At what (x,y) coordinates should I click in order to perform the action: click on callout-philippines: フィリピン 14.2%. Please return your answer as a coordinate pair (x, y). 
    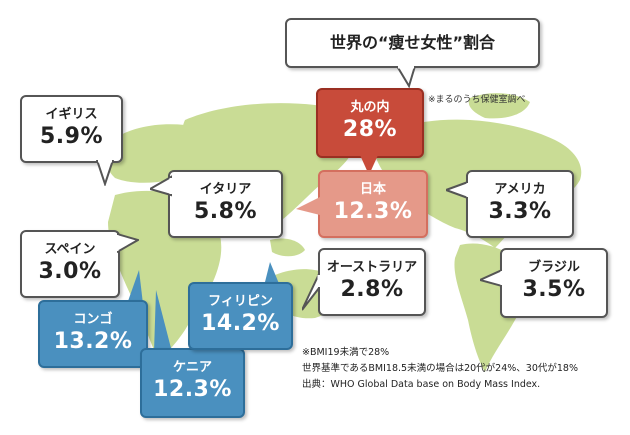
    Looking at the image, I should click on (240, 316).